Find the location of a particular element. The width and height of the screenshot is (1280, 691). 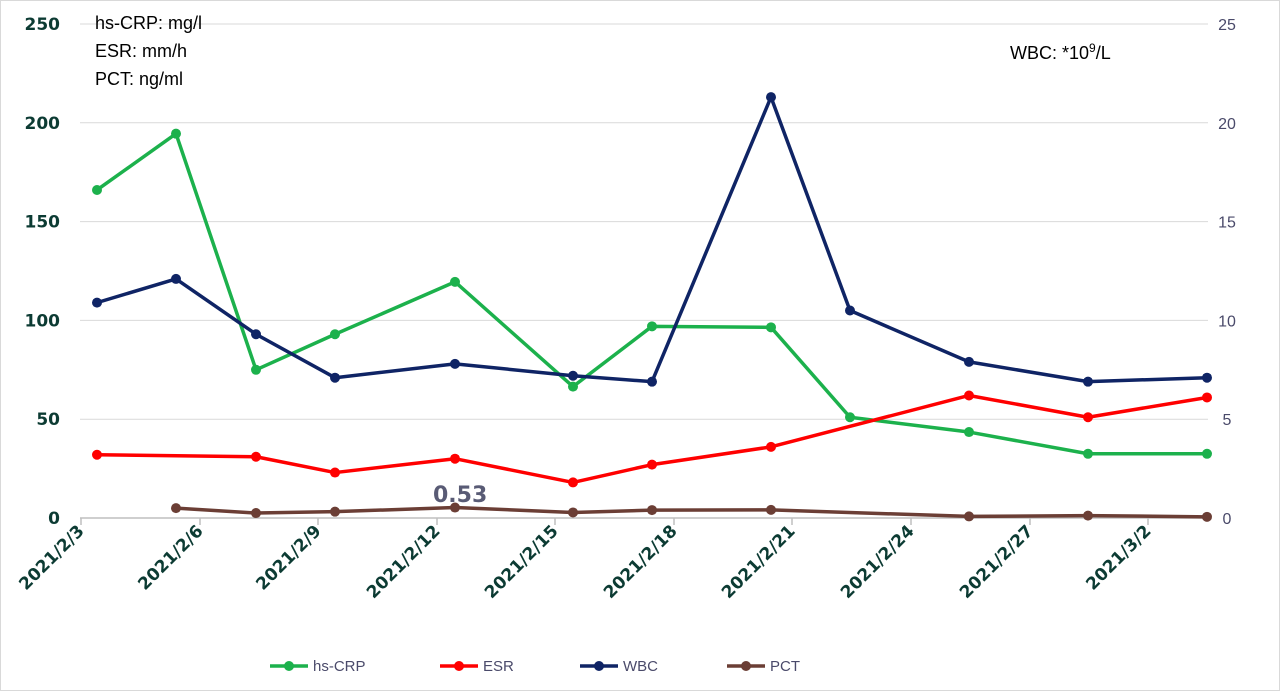

left-axis-tick-label: 150 is located at coordinates (43, 223).